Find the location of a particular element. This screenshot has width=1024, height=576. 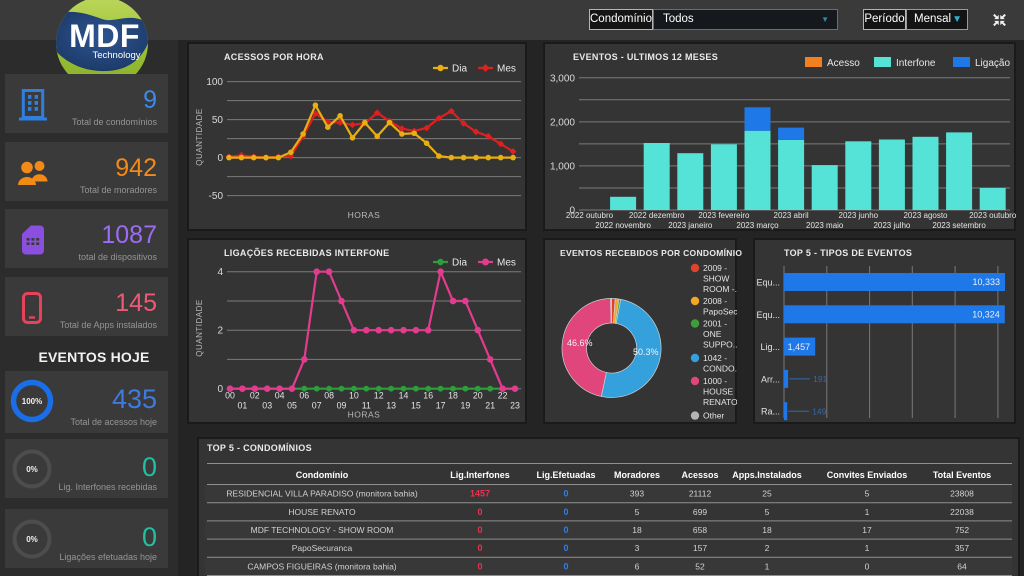

svg-text: 393 is located at coordinates (637, 494).